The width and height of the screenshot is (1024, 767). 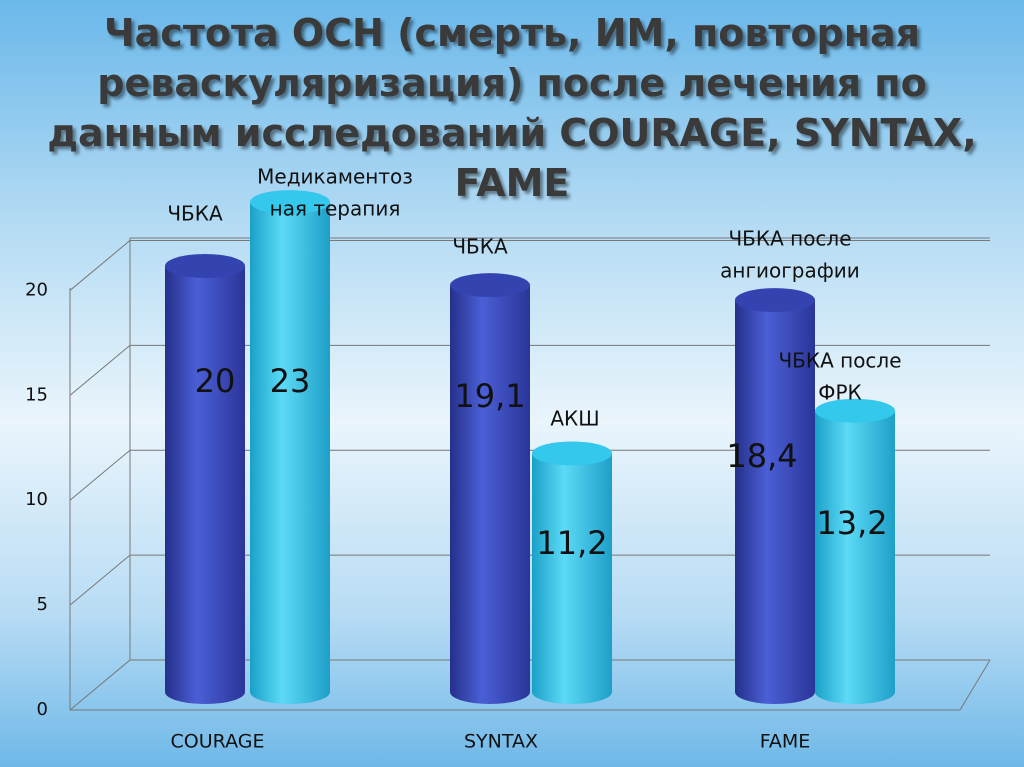 I want to click on value-label: 23, so click(x=290, y=381).